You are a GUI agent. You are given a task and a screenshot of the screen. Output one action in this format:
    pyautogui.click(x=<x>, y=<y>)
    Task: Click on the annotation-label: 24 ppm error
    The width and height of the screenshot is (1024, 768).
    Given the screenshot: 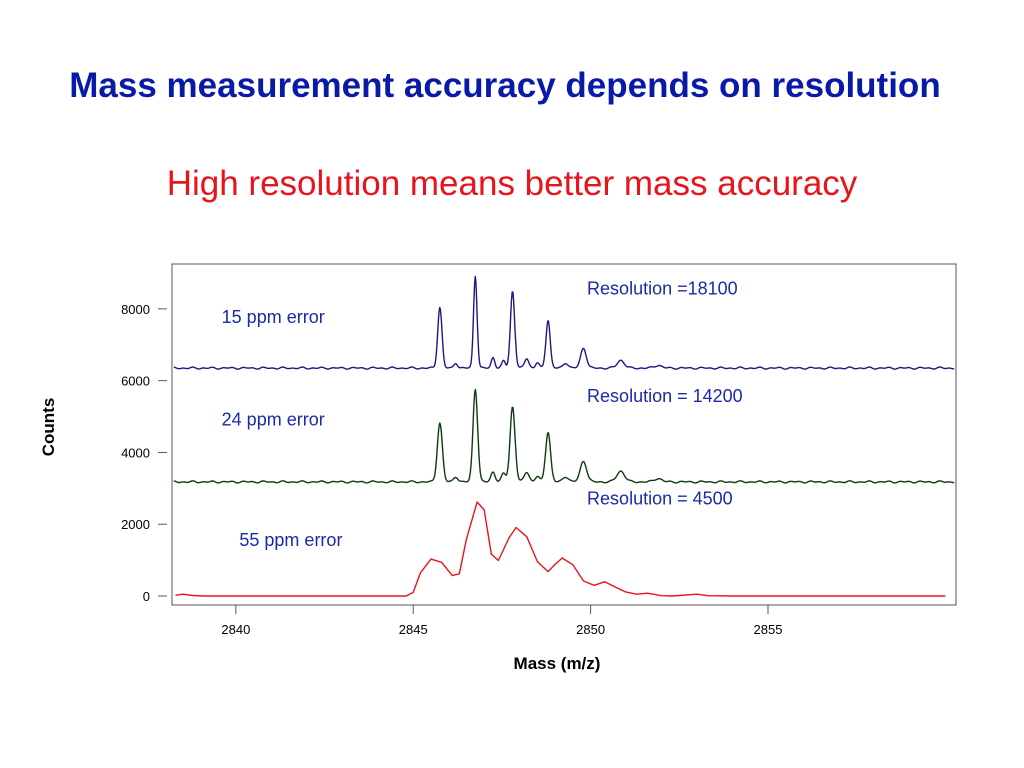 What is the action you would take?
    pyautogui.click(x=273, y=420)
    